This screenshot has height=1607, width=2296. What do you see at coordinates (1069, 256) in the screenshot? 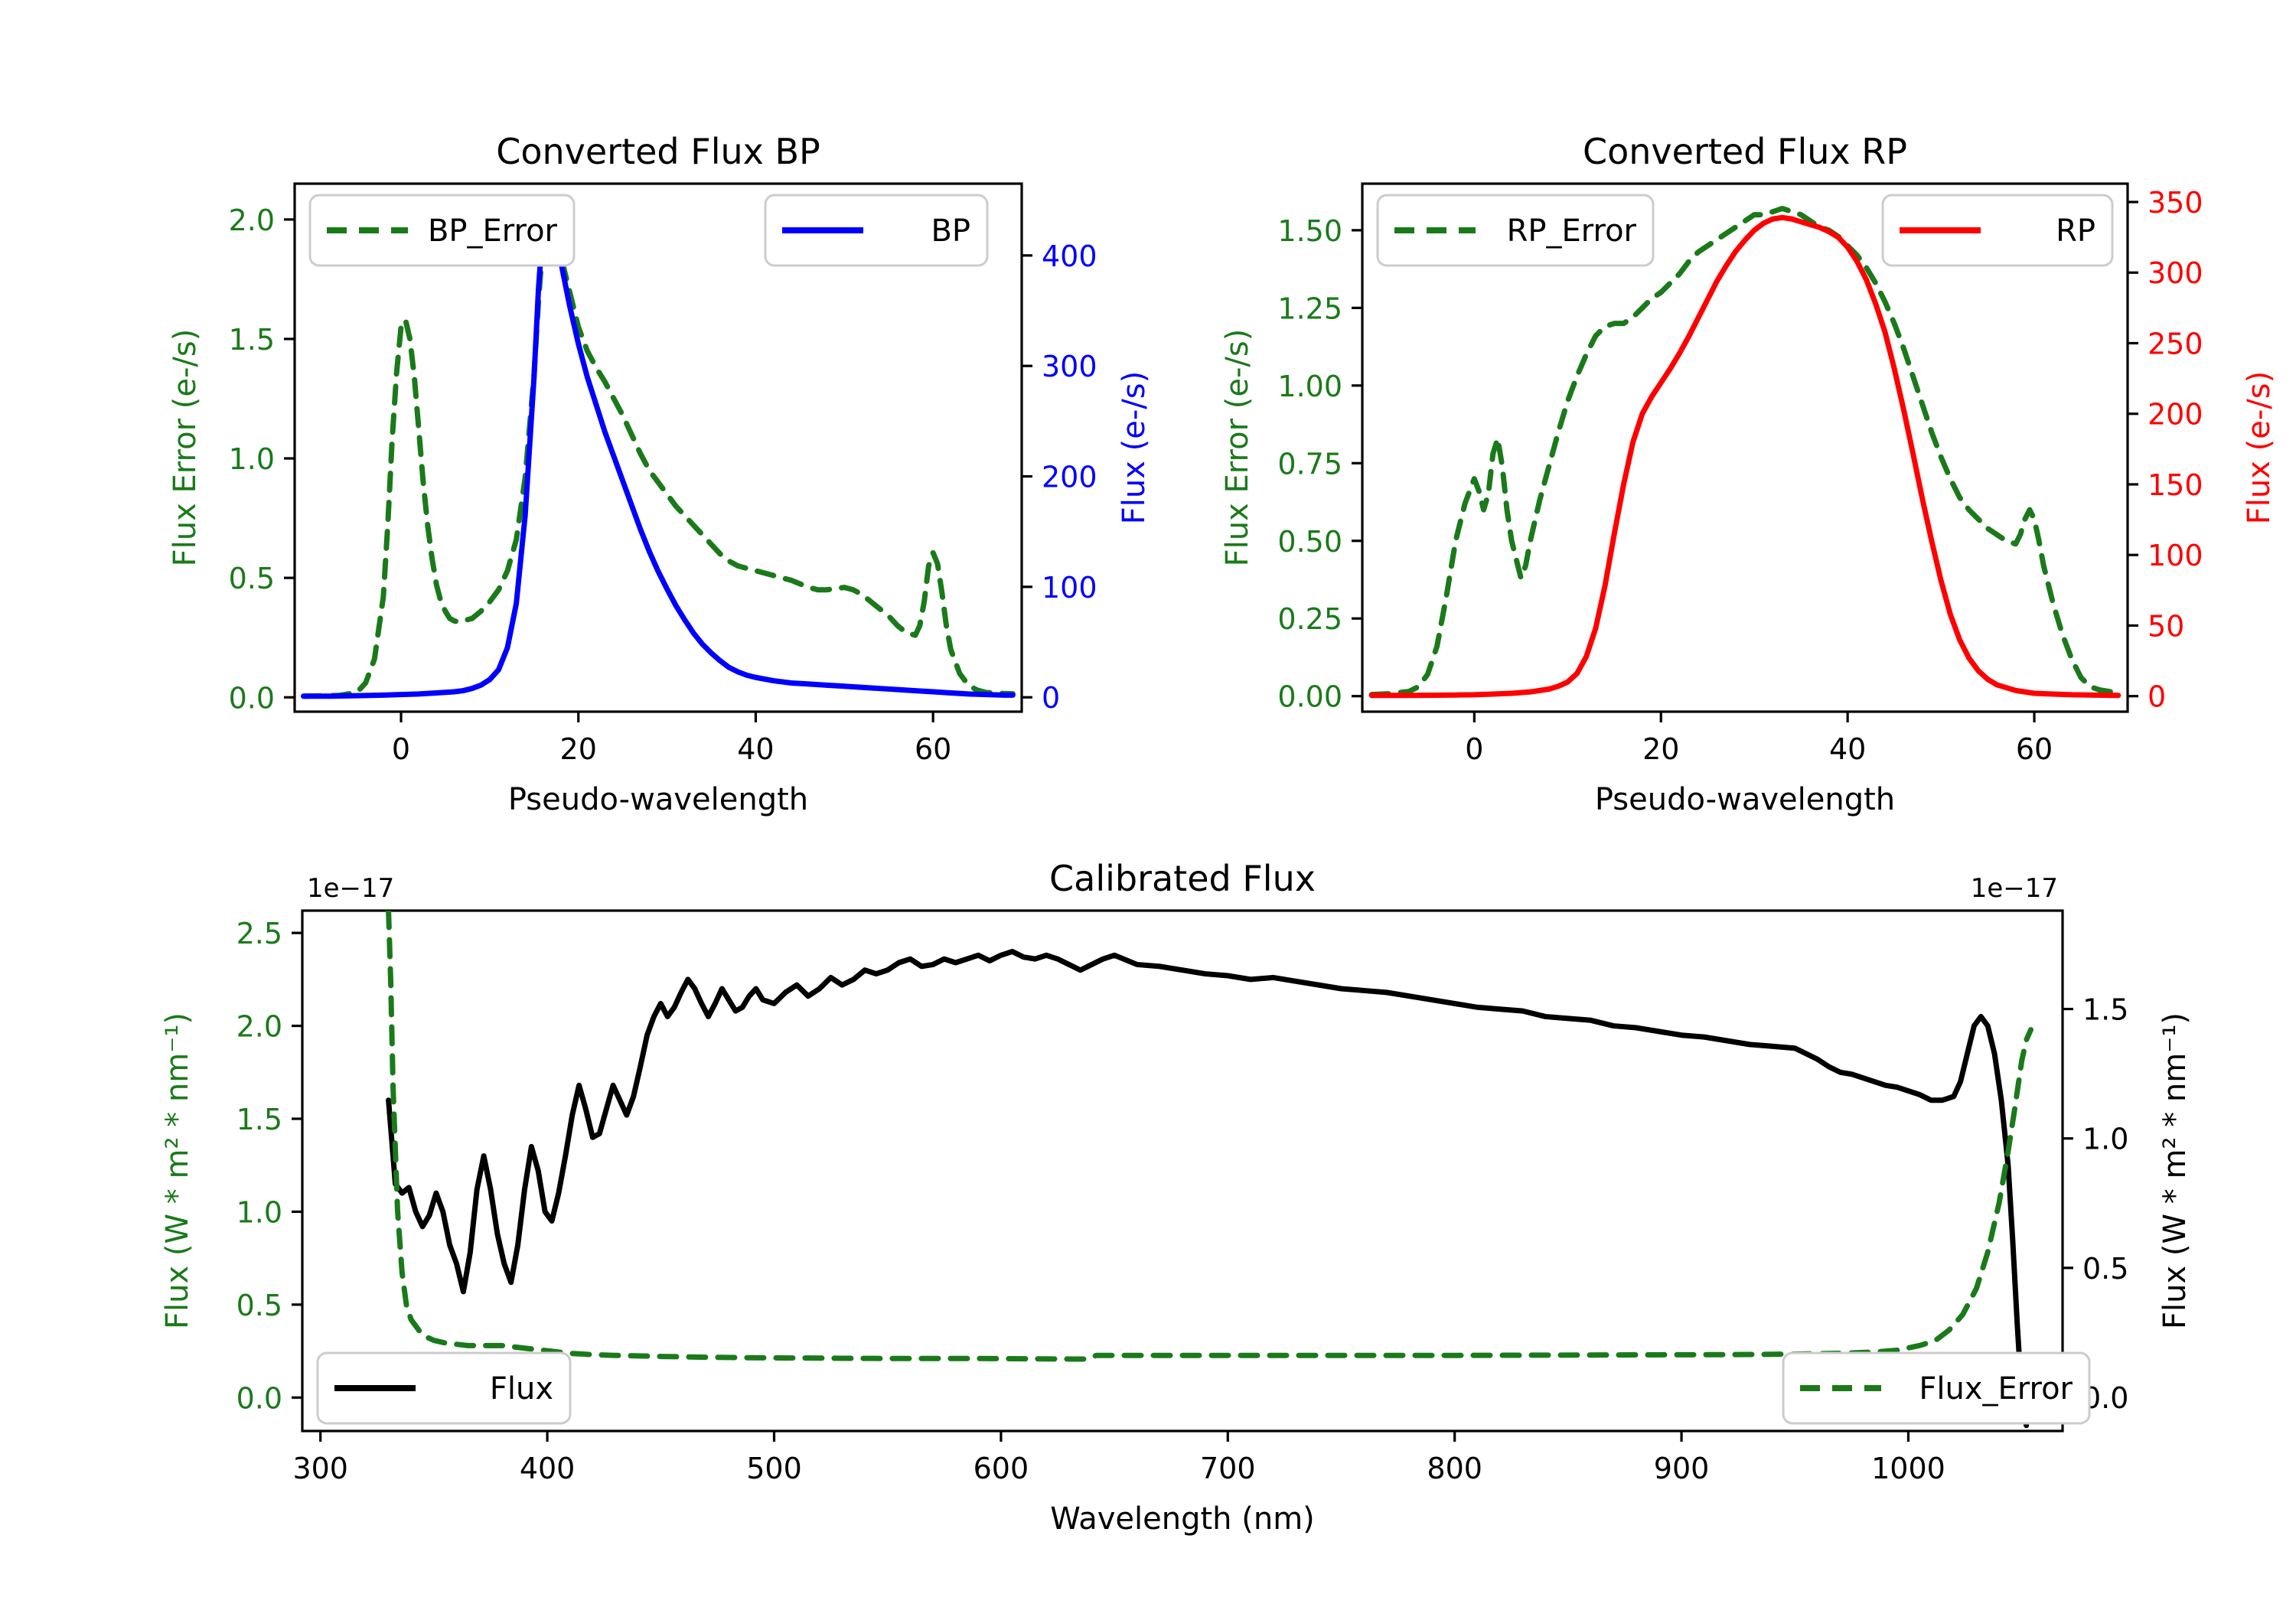
I see `y-right-tick-label: 400` at bounding box center [1069, 256].